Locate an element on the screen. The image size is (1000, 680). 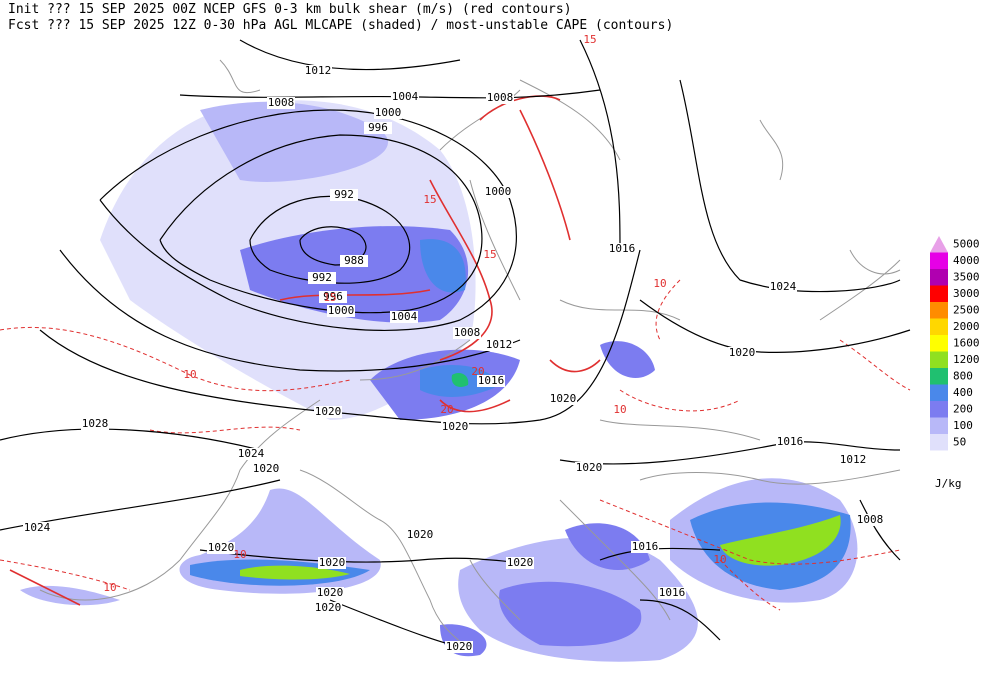
legend-label: 3000 is located at coordinates (966, 293).